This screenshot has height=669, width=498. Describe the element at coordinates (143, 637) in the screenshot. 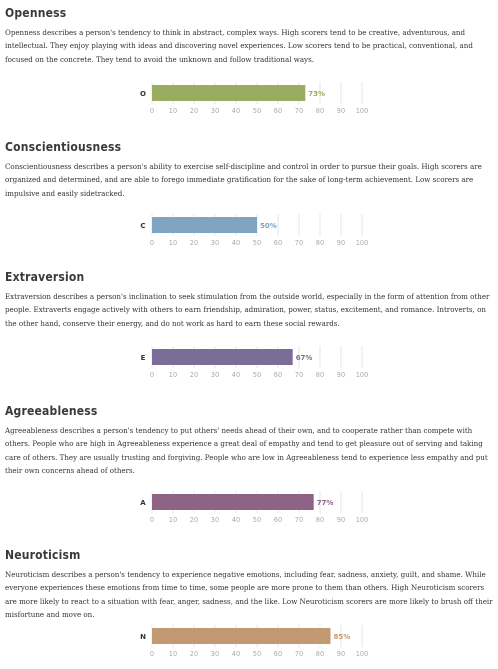

I see `category-label: N` at that location.